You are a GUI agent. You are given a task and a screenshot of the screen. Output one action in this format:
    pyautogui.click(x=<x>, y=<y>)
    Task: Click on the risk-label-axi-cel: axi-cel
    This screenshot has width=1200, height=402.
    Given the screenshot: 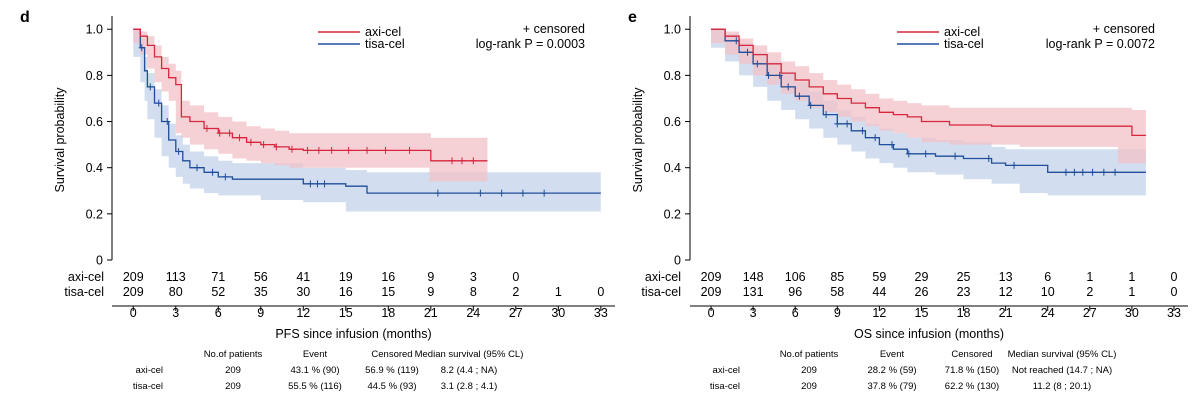 What is the action you would take?
    pyautogui.click(x=663, y=277)
    